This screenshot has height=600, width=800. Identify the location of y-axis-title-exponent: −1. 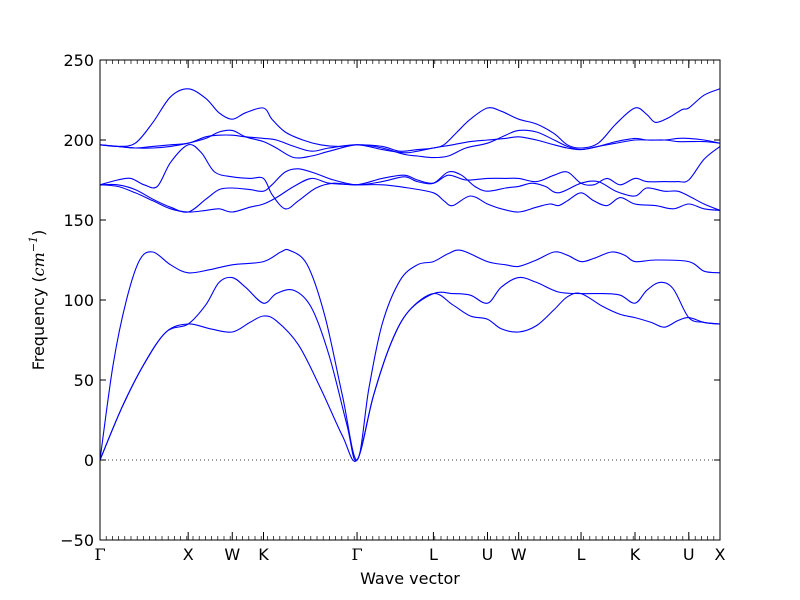
(33, 244).